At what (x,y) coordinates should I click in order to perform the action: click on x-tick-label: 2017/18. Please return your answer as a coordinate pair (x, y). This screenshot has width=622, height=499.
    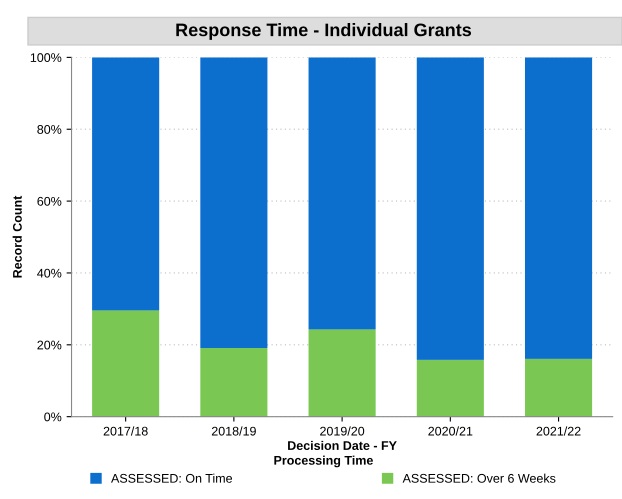
    Looking at the image, I should click on (126, 431).